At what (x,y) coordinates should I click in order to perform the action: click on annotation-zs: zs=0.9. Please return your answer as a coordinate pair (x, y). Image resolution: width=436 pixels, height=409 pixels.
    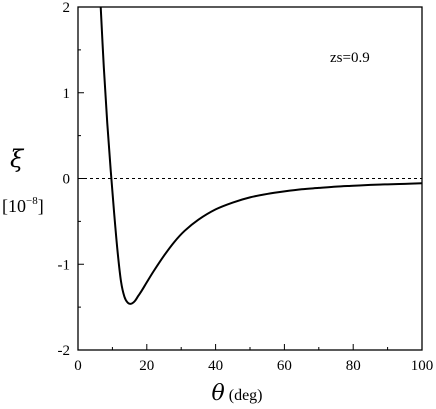
    Looking at the image, I should click on (350, 58).